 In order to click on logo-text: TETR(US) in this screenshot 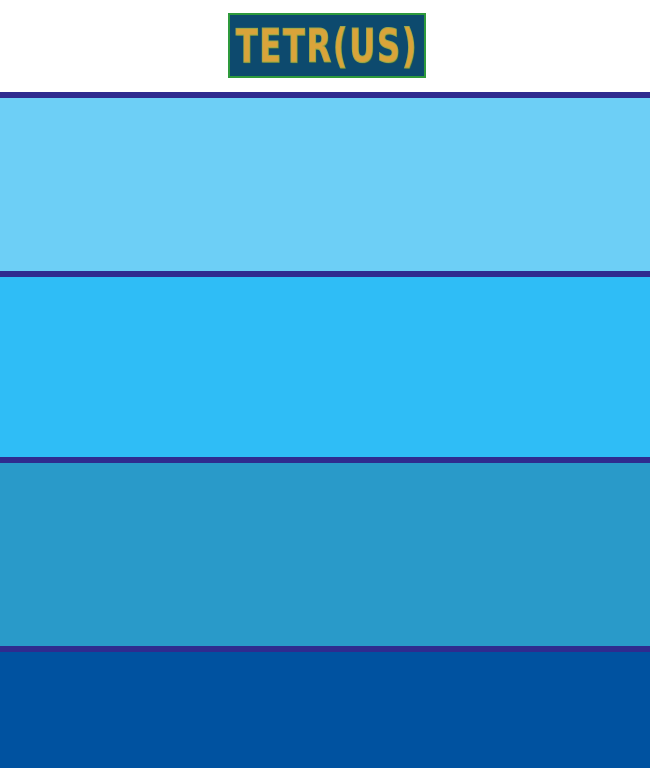, I will do `click(327, 45)`.